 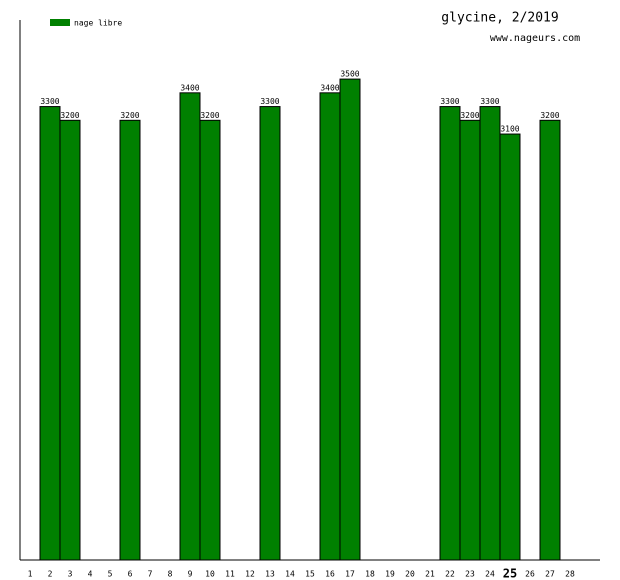 I want to click on x-tick-label: 20, so click(x=410, y=574).